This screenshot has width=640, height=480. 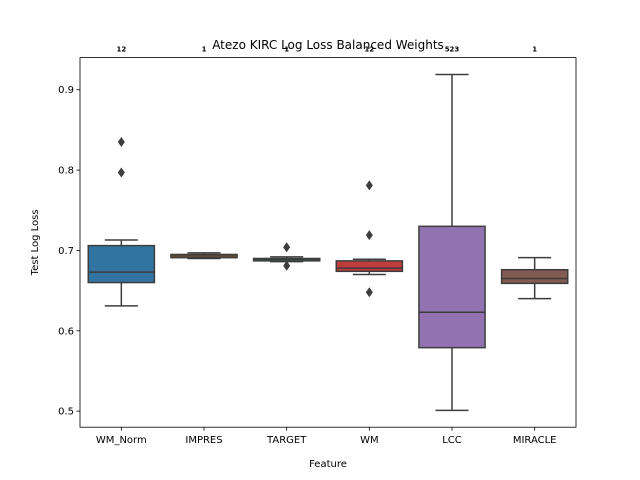 What do you see at coordinates (66, 171) in the screenshot?
I see `y-tick-label: 0.8` at bounding box center [66, 171].